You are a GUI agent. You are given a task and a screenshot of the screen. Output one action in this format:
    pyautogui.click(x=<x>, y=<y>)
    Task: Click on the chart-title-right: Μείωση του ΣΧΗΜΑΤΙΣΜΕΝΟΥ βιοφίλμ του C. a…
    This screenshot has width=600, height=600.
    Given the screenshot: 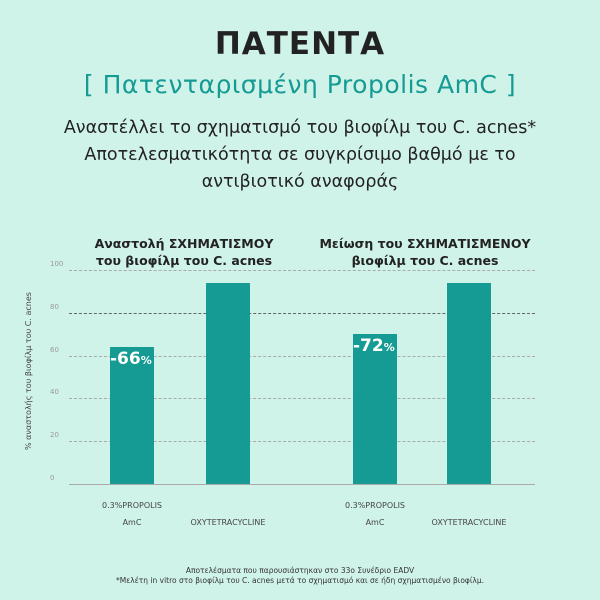 What is the action you would take?
    pyautogui.click(x=425, y=252)
    